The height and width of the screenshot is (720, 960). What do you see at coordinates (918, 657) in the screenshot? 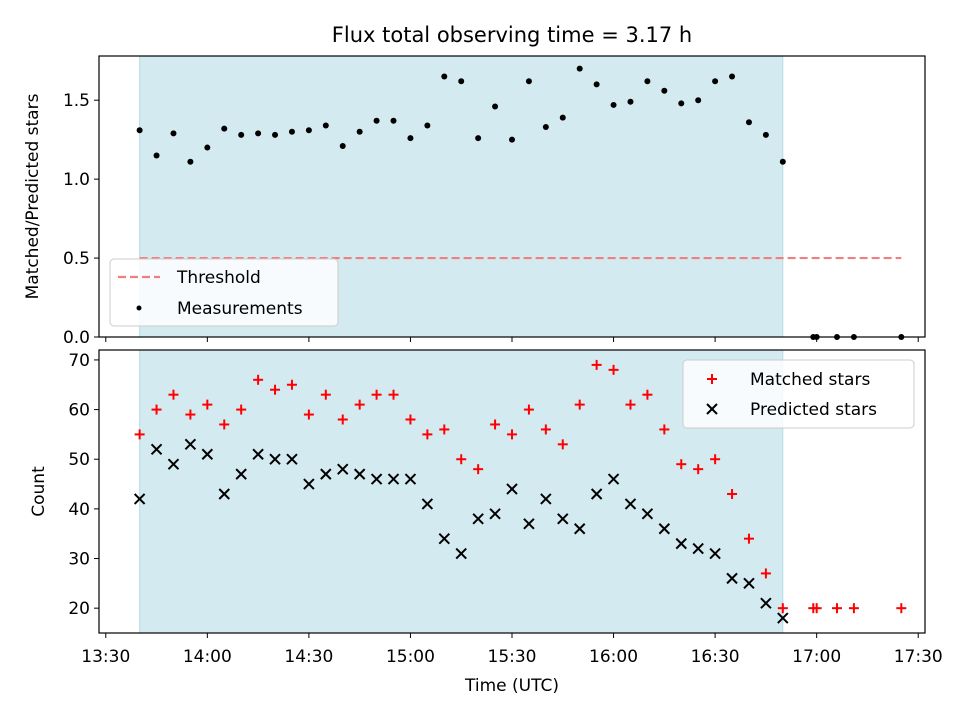
I see `x-tick-label: 17:30` at bounding box center [918, 657].